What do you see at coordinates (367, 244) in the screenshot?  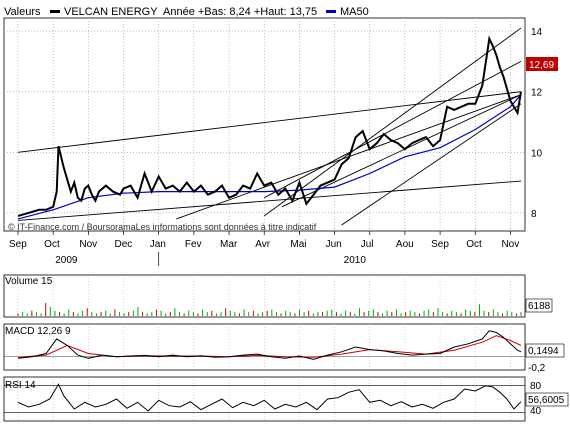 I see `month-label: Jul` at bounding box center [367, 244].